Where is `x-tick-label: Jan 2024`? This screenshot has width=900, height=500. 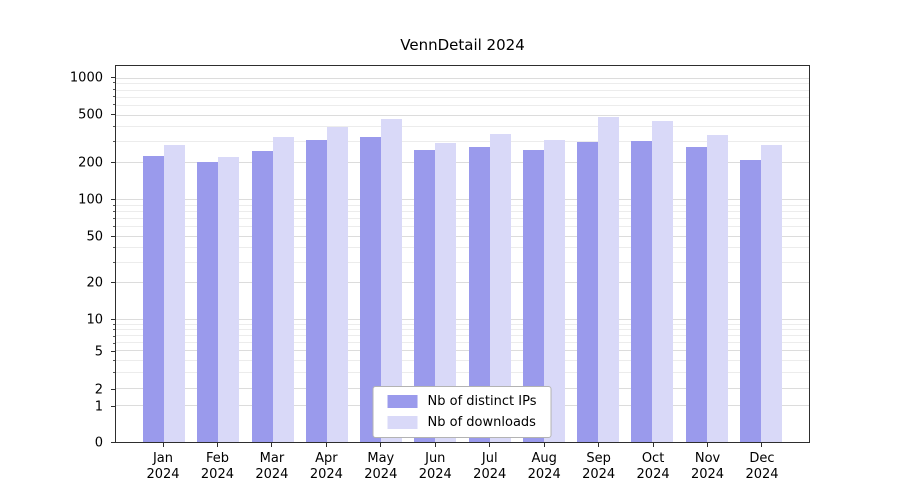 x-tick-label: Jan 2024 is located at coordinates (163, 463).